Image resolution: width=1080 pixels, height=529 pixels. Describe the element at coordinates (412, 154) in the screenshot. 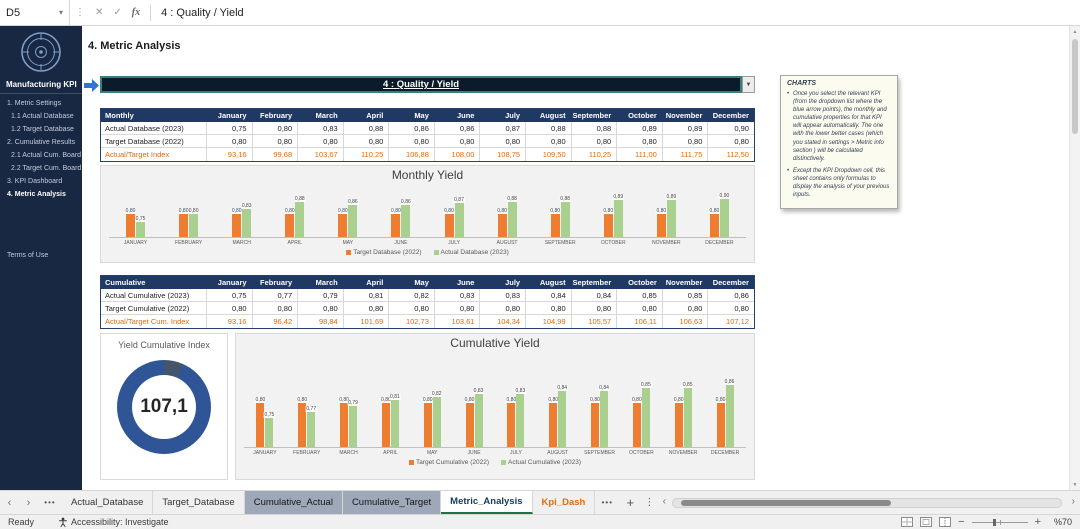

I see `table-cell: 106,88` at that location.